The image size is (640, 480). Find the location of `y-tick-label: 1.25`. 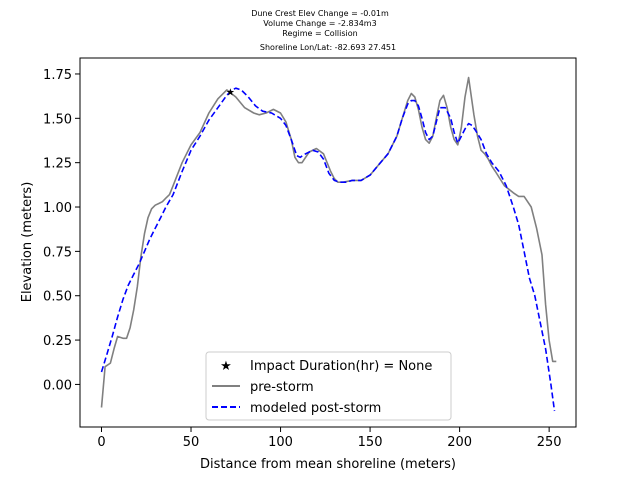

y-tick-label: 1.25 is located at coordinates (57, 164).